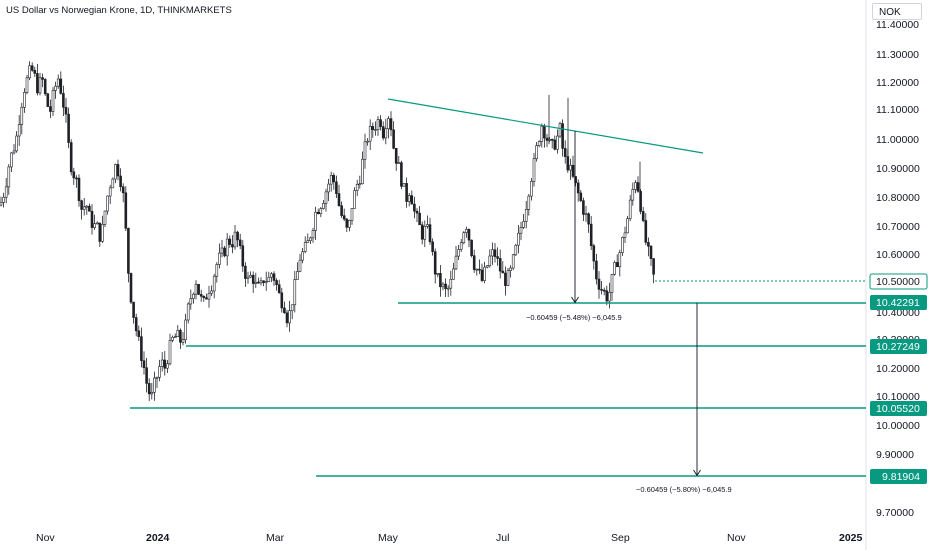 This screenshot has height=550, width=932. What do you see at coordinates (684, 398) in the screenshot?
I see `measurement-2: −0.60459 (−5.80%) −6,045.9` at bounding box center [684, 398].